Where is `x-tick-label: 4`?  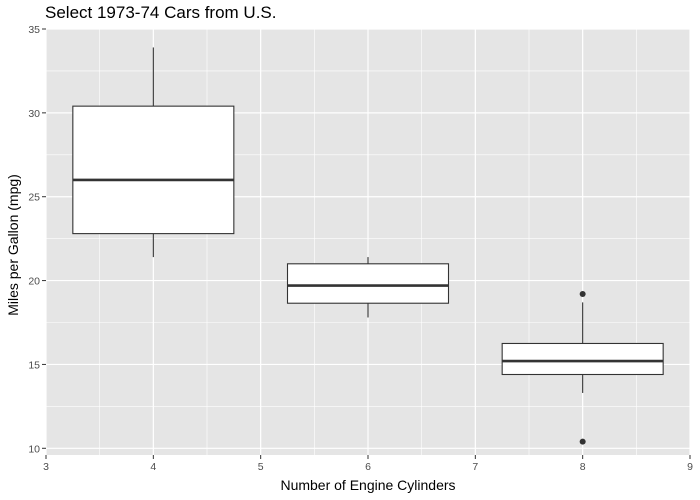 x-tick-label: 4 is located at coordinates (153, 467).